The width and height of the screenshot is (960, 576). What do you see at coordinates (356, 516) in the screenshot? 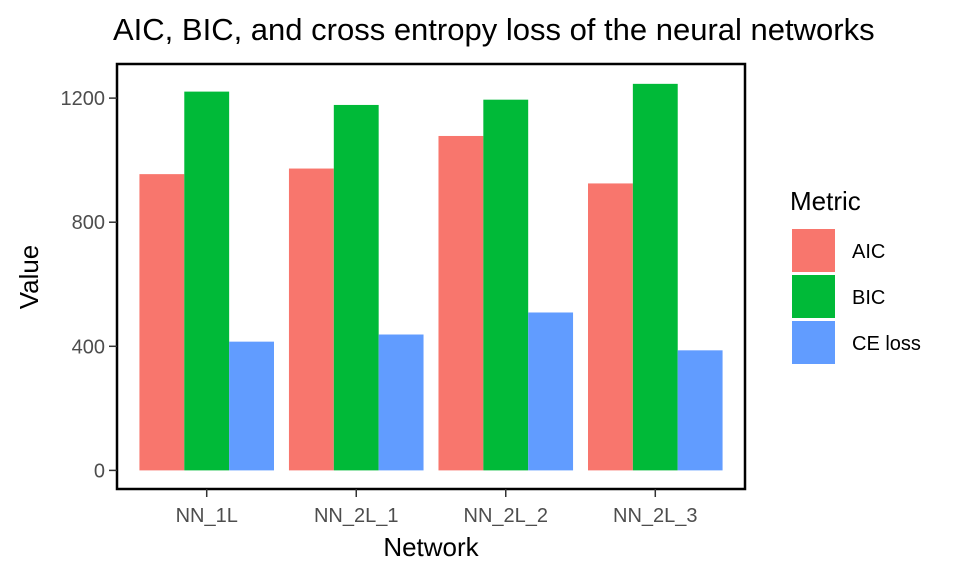
I see `x-tick-label: NN_2L_1` at bounding box center [356, 516].